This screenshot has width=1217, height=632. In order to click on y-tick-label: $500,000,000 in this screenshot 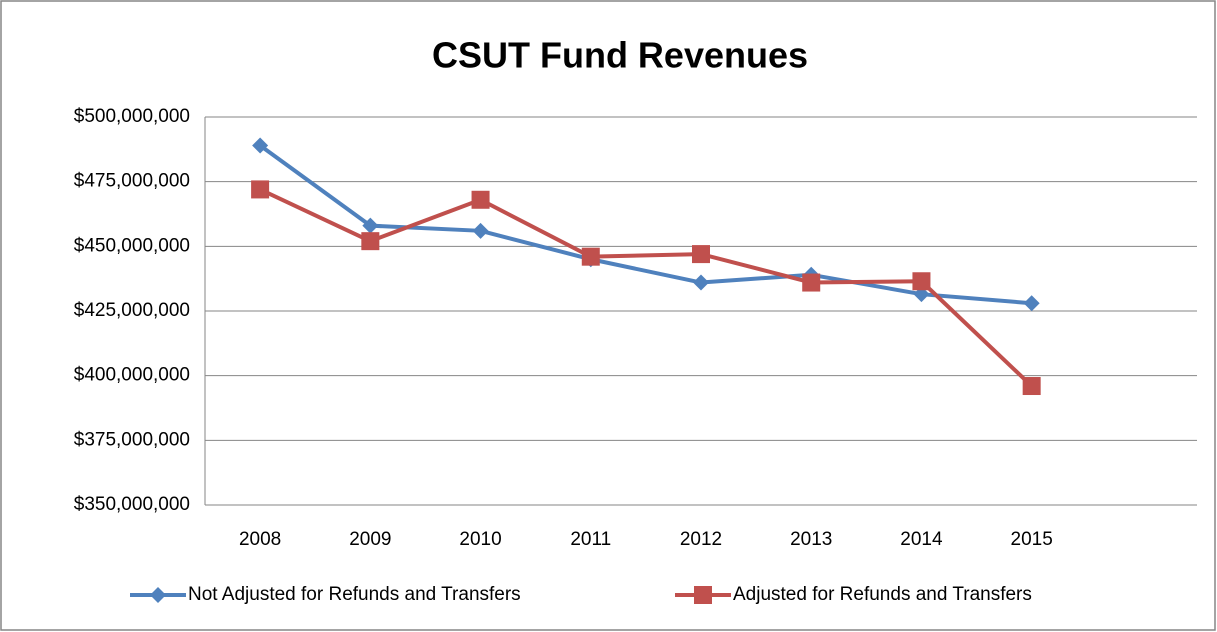, I will do `click(132, 116)`.